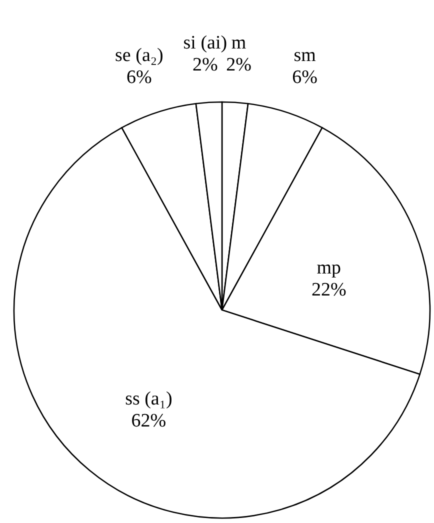 Image resolution: width=434 pixels, height=523 pixels. Describe the element at coordinates (329, 268) in the screenshot. I see `slice-label: mp` at that location.